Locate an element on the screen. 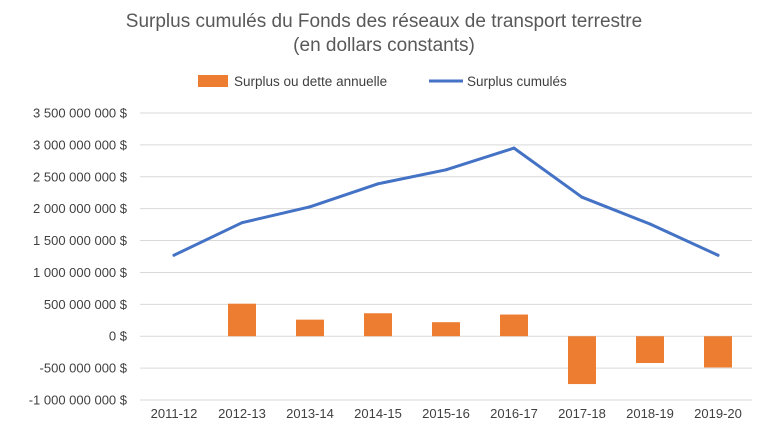 The width and height of the screenshot is (768, 430). x-tick-label: 2011-12 is located at coordinates (174, 413).